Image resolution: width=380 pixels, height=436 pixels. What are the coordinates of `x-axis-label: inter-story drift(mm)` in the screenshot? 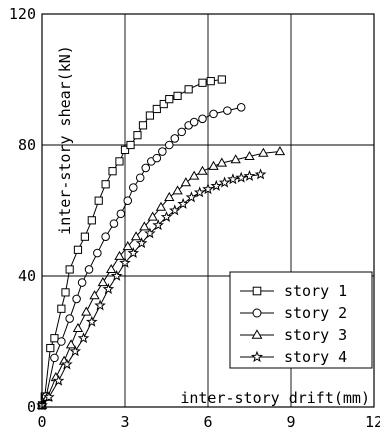 It's located at (275, 398).